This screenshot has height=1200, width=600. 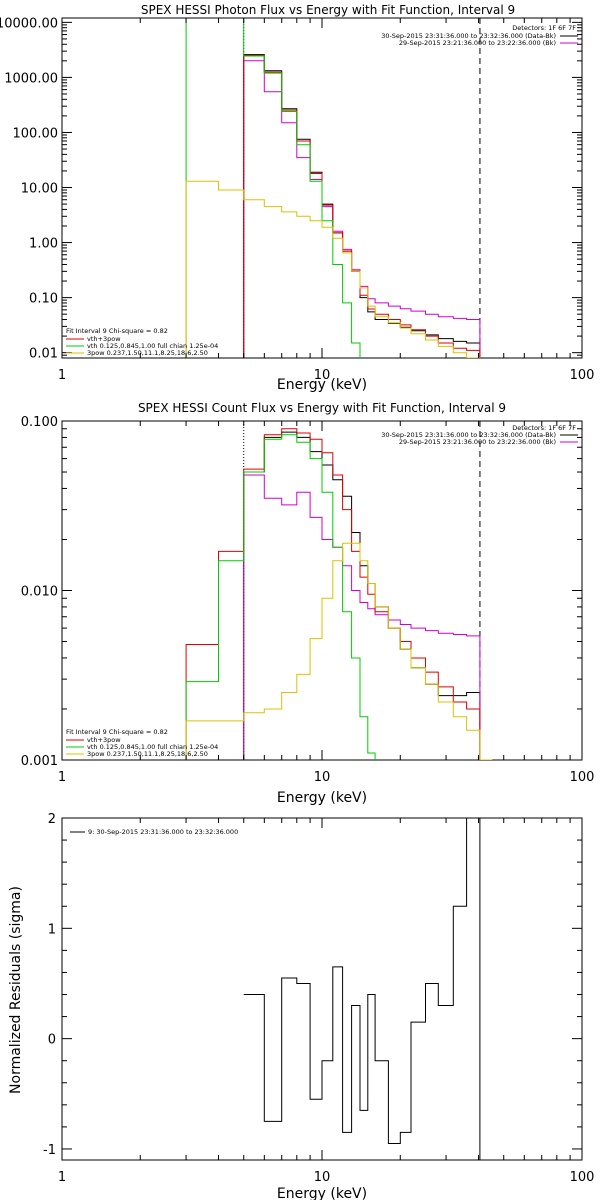 What do you see at coordinates (322, 1193) in the screenshot?
I see `residuals-x-axis-label: Energy (keV)` at bounding box center [322, 1193].